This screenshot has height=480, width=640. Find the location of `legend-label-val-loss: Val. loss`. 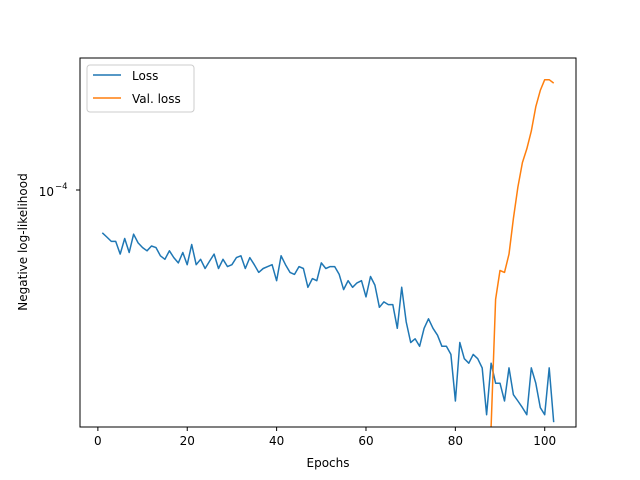

legend-label-val-loss: Val. loss is located at coordinates (156, 99).